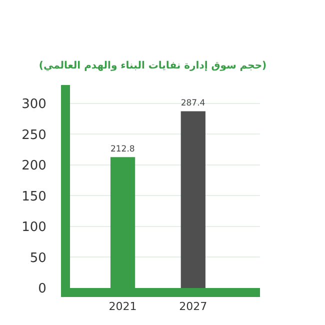  What do you see at coordinates (193, 103) in the screenshot?
I see `data-label: 287.4` at bounding box center [193, 103].